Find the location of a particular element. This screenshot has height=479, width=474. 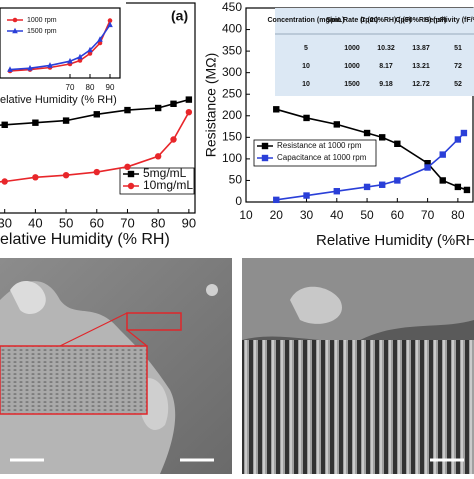

table-cell: 12.72 is located at coordinates (421, 84).